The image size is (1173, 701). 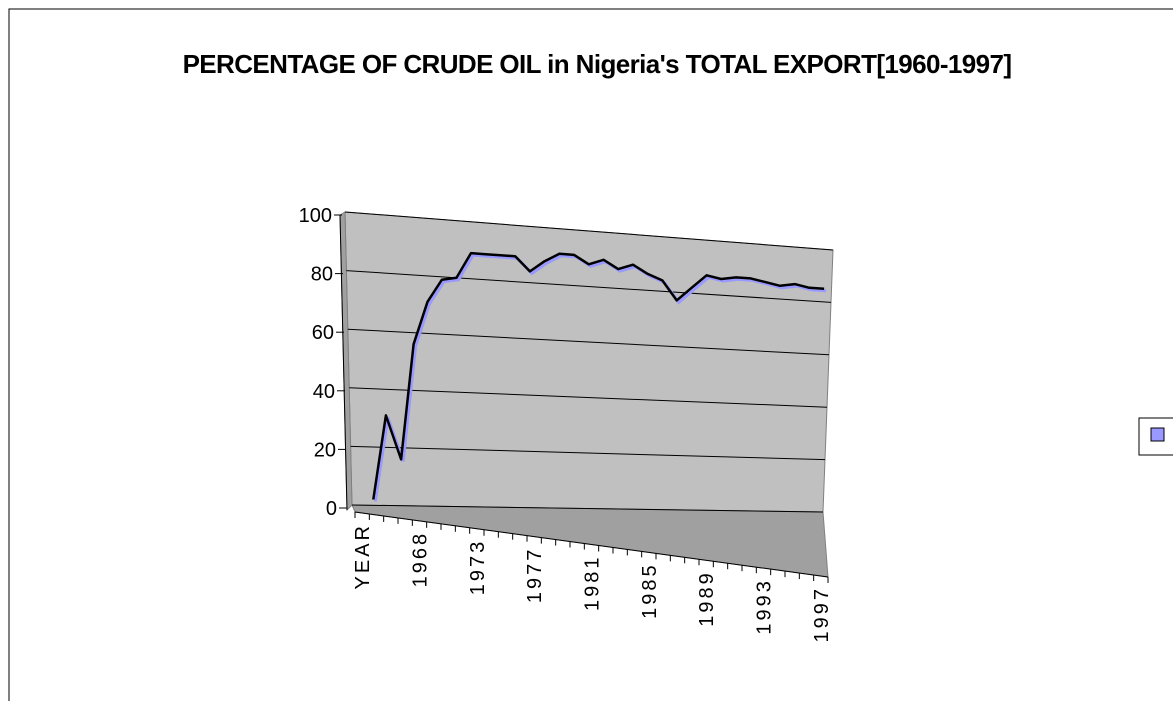 What do you see at coordinates (478, 567) in the screenshot?
I see `x-tick-label: 1973` at bounding box center [478, 567].